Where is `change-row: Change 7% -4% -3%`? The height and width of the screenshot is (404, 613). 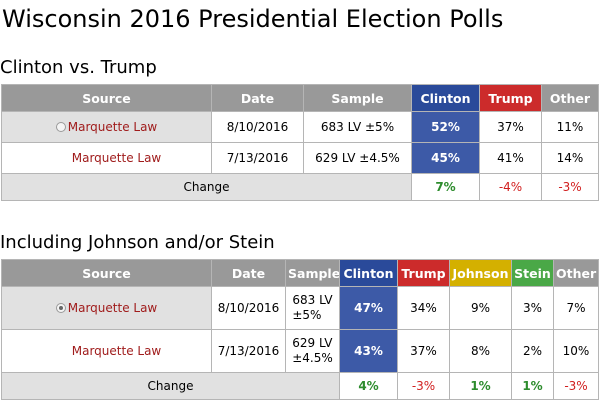 change-row: Change 7% -4% -3% is located at coordinates (300, 187).